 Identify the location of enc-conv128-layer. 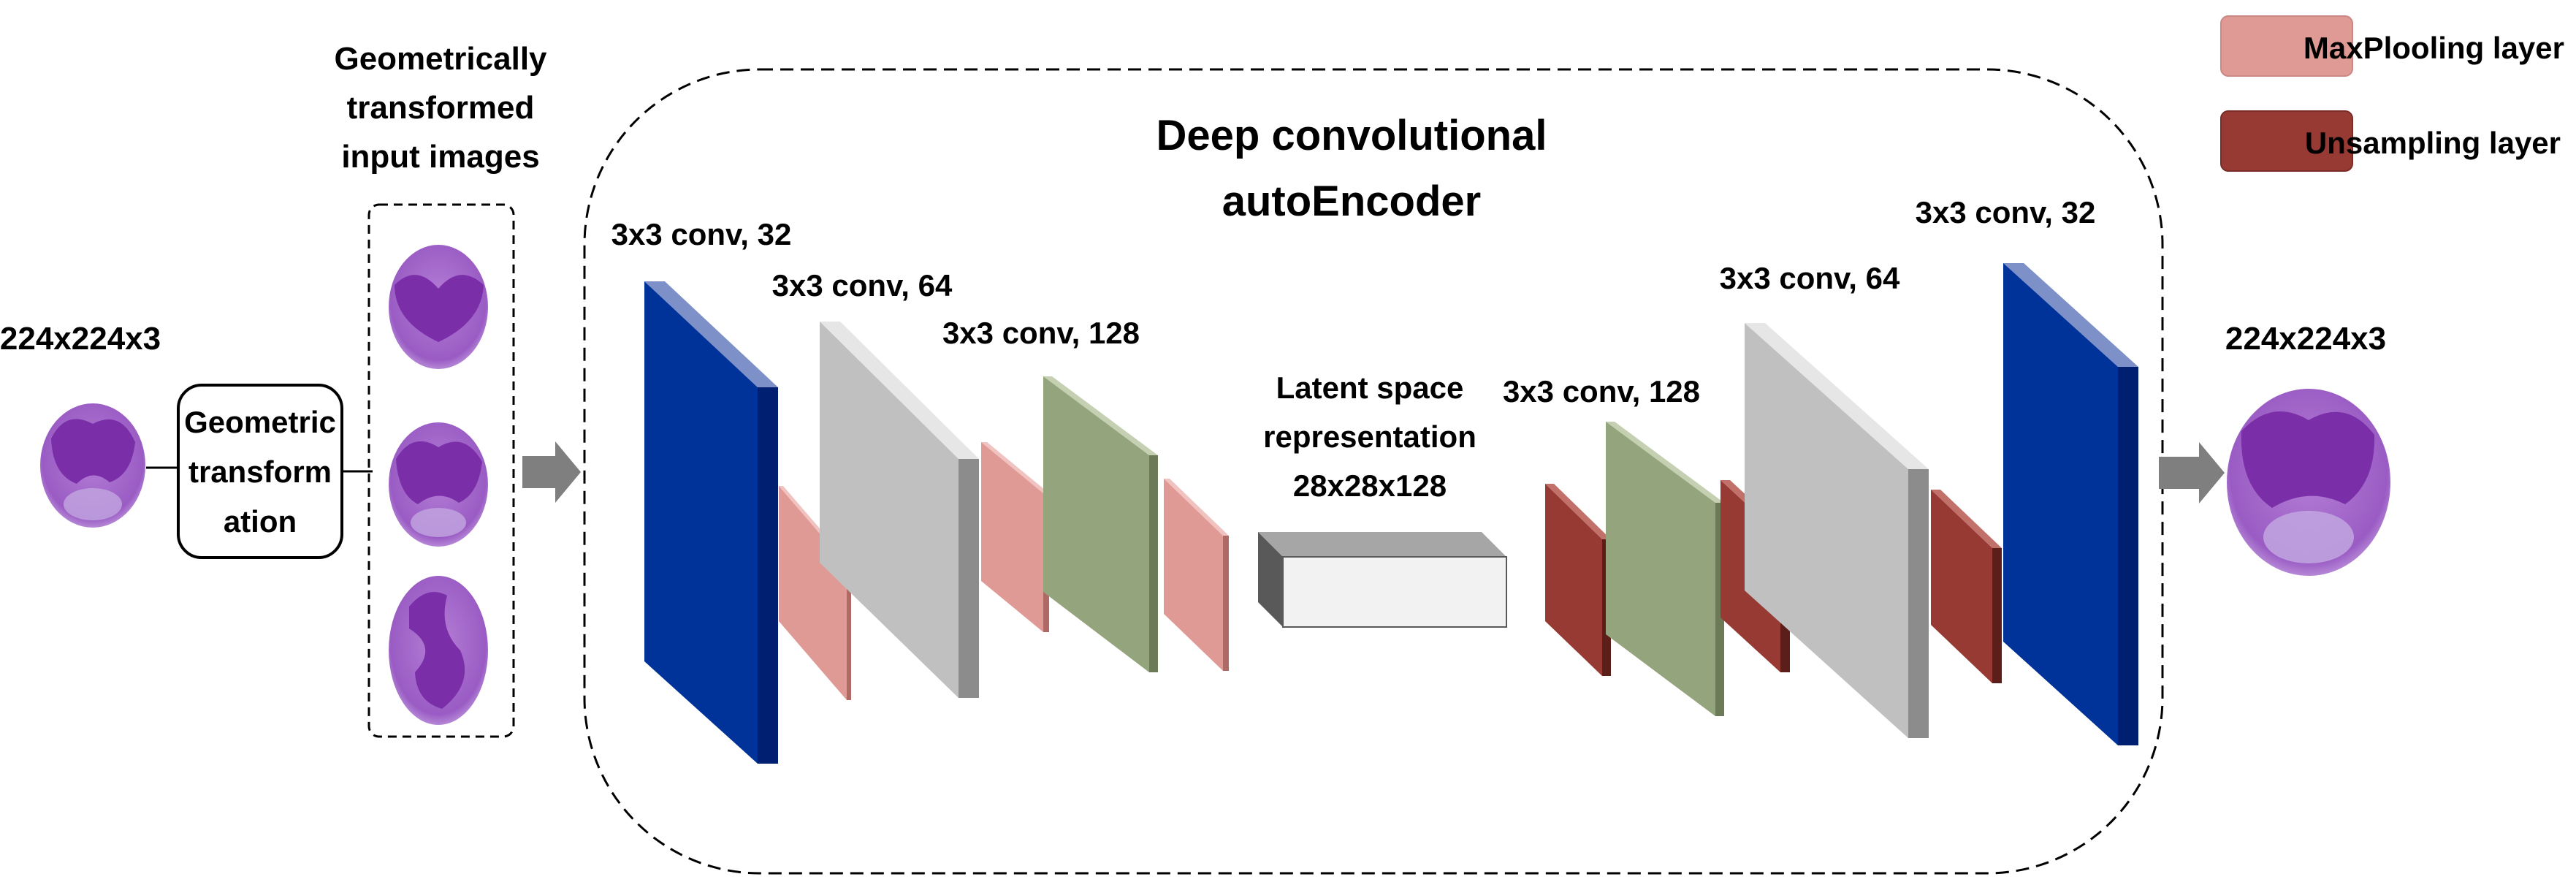
(1101, 524).